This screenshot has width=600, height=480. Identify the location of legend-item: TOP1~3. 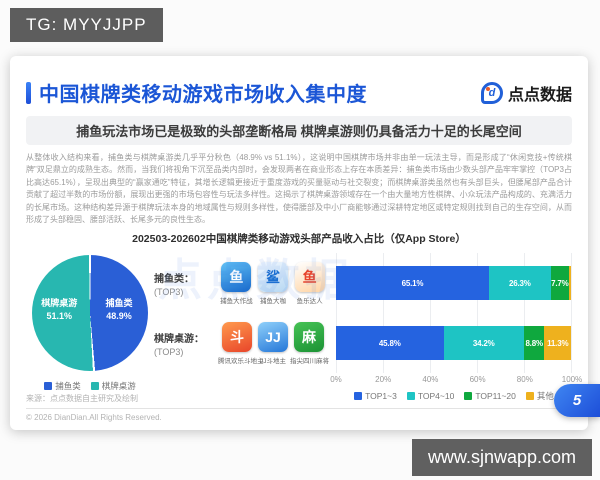
(375, 396).